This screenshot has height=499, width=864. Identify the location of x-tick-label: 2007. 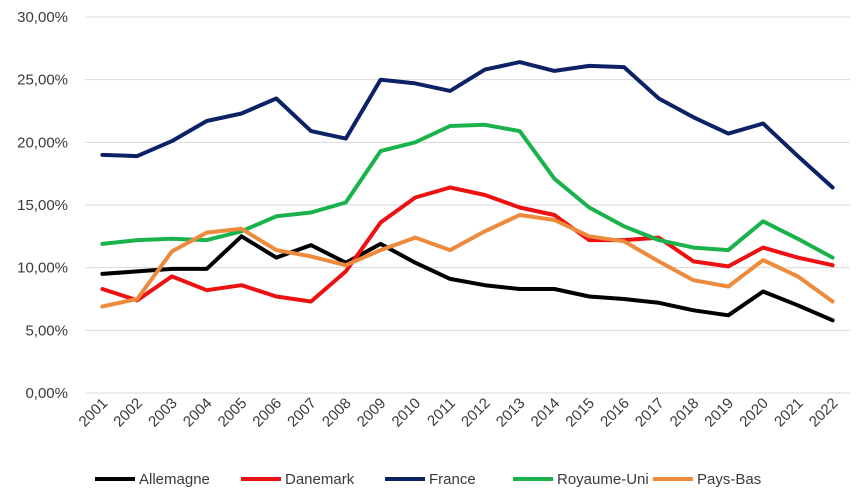
(302, 413).